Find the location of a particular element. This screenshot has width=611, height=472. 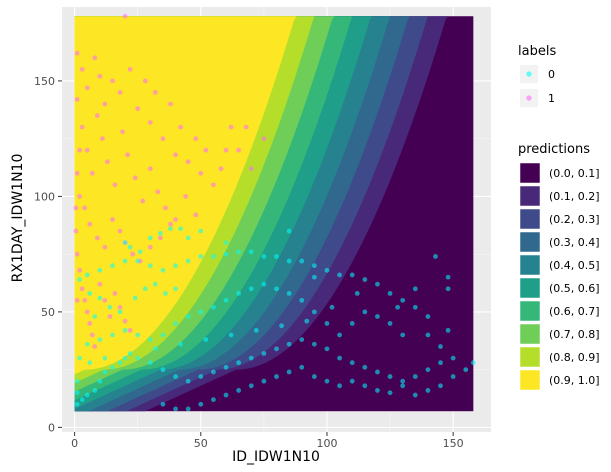

legend-prediction-text: (0.0, 0.1] is located at coordinates (574, 173).